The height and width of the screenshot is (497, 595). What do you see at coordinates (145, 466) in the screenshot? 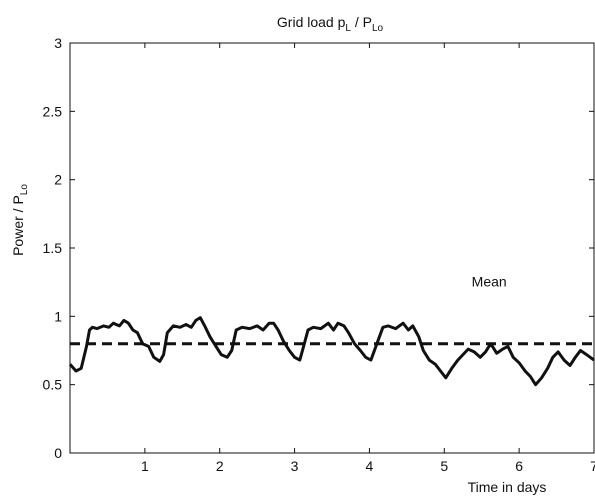
I see `x-tick-label: 1` at bounding box center [145, 466].